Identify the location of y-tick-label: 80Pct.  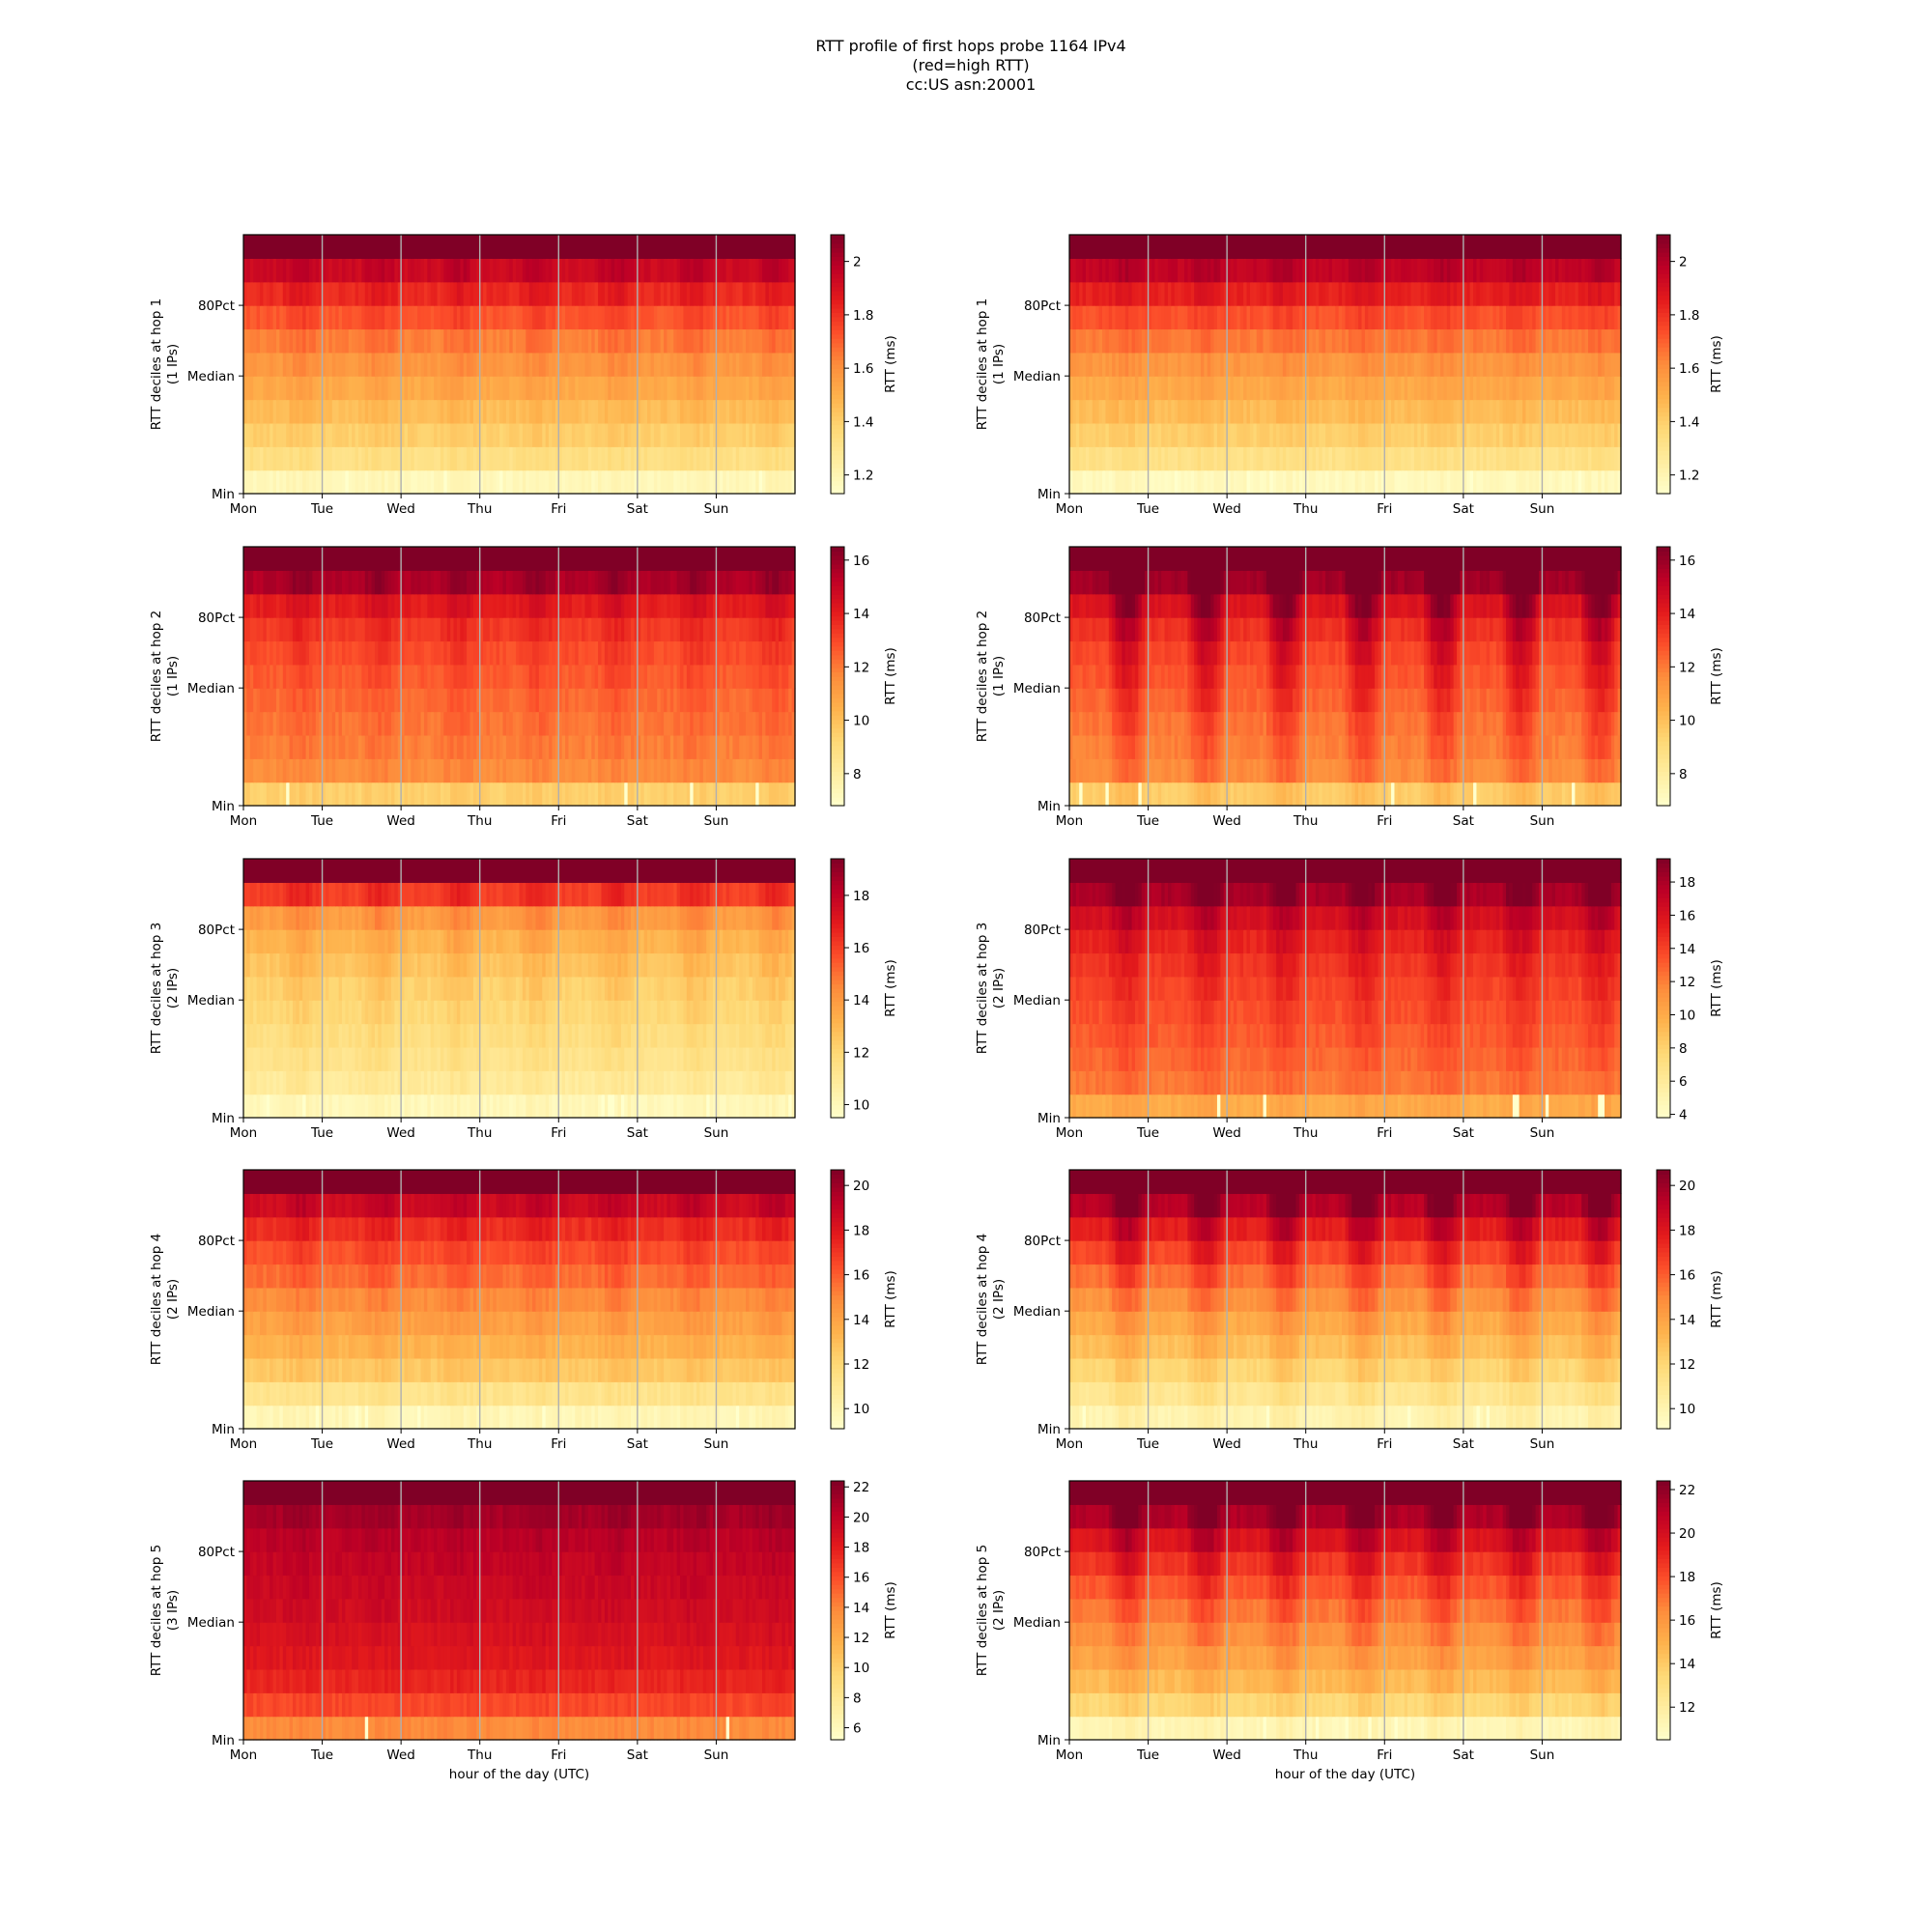
(216, 306).